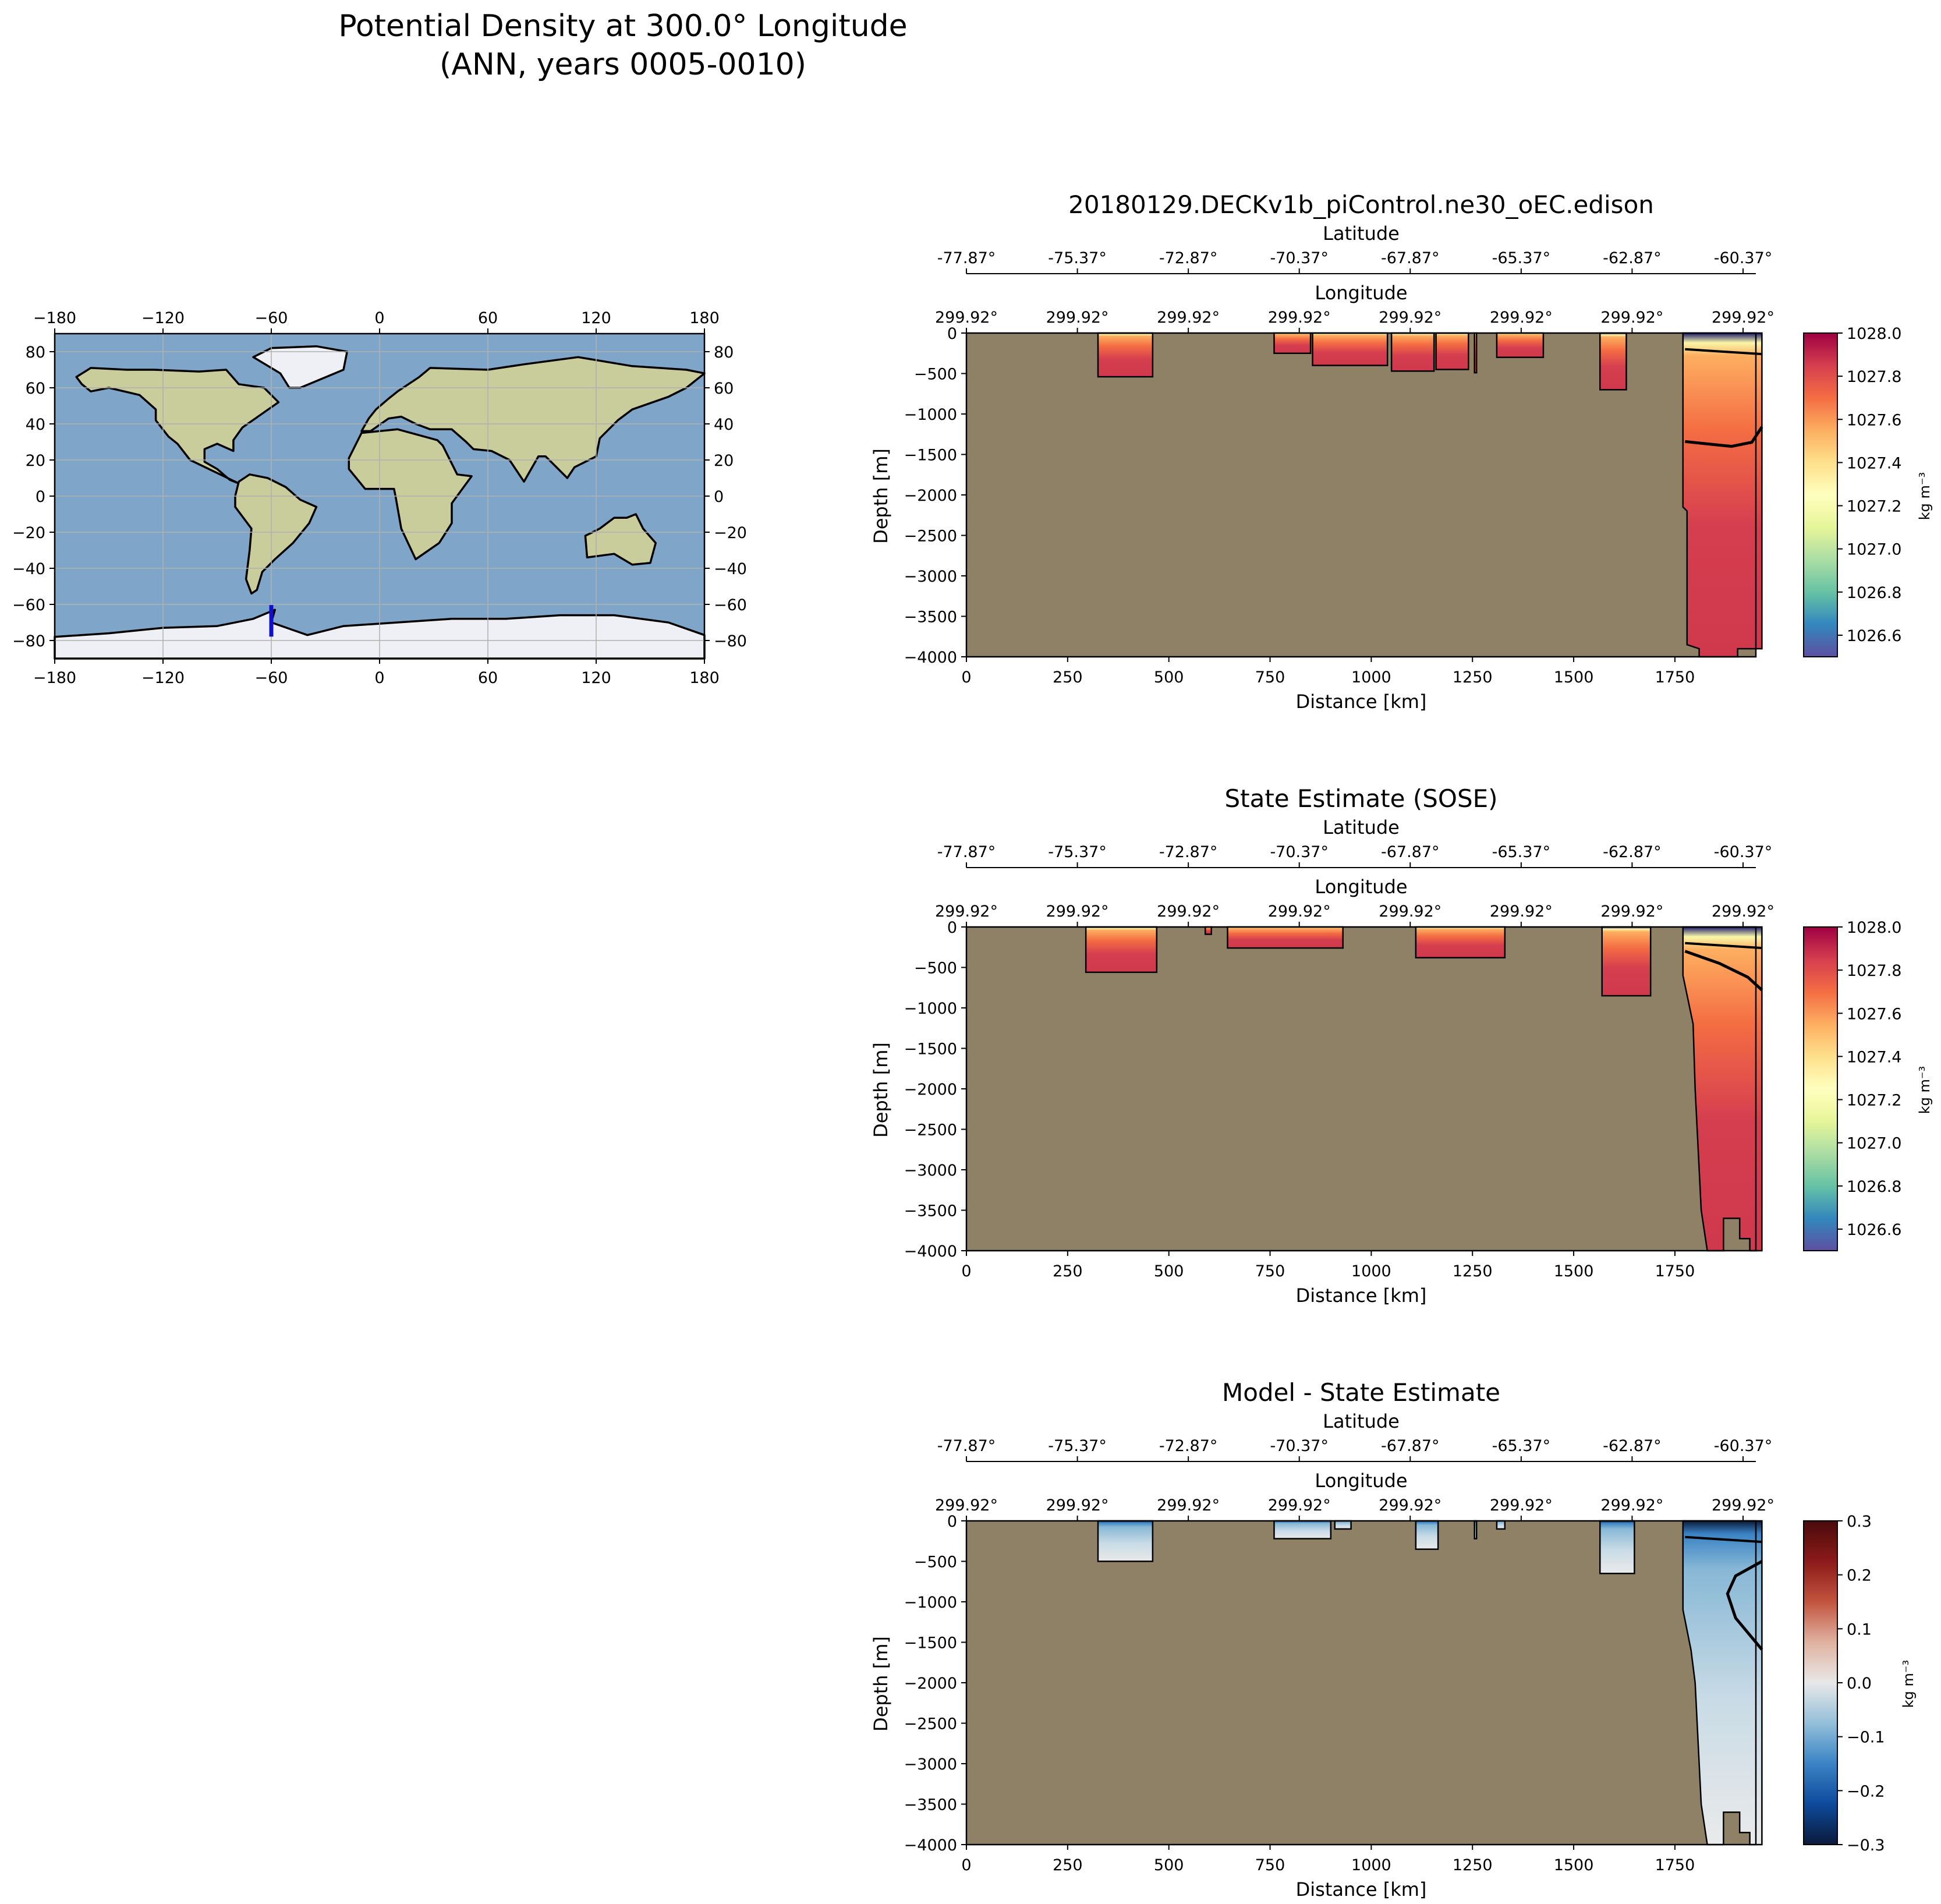 This screenshot has width=1941, height=1904. Describe the element at coordinates (54, 678) in the screenshot. I see `map-bottom-tick: −180` at that location.